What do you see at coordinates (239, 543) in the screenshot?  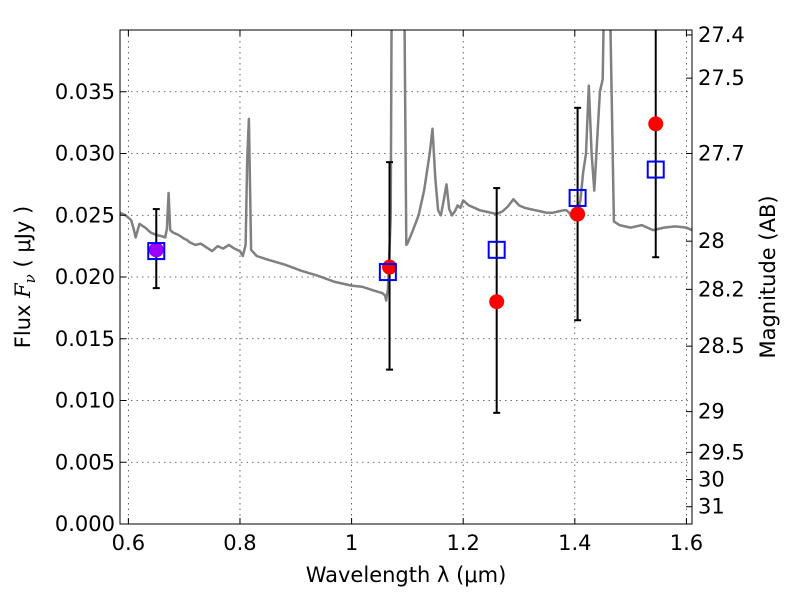 I see `x-tick-label: 0.8` at bounding box center [239, 543].